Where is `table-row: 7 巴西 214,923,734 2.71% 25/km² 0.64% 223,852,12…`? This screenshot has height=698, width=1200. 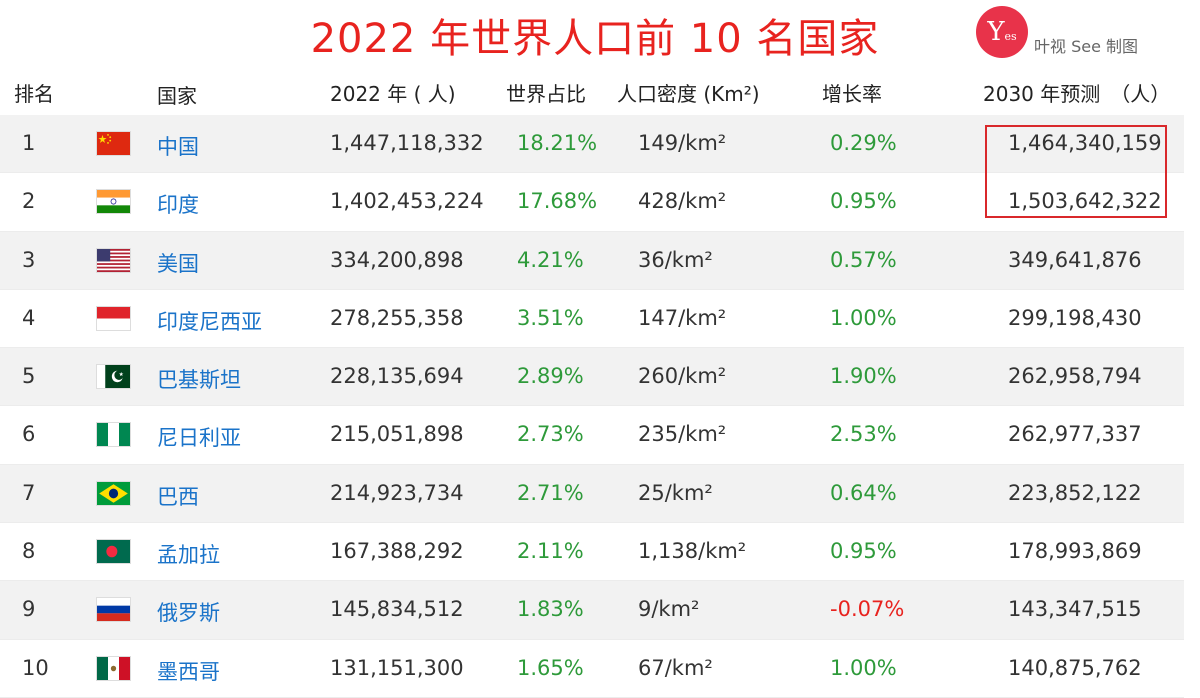
table-row: 7 巴西 214,923,734 2.71% 25/km² 0.64% 223,852,12… is located at coordinates (592, 494).